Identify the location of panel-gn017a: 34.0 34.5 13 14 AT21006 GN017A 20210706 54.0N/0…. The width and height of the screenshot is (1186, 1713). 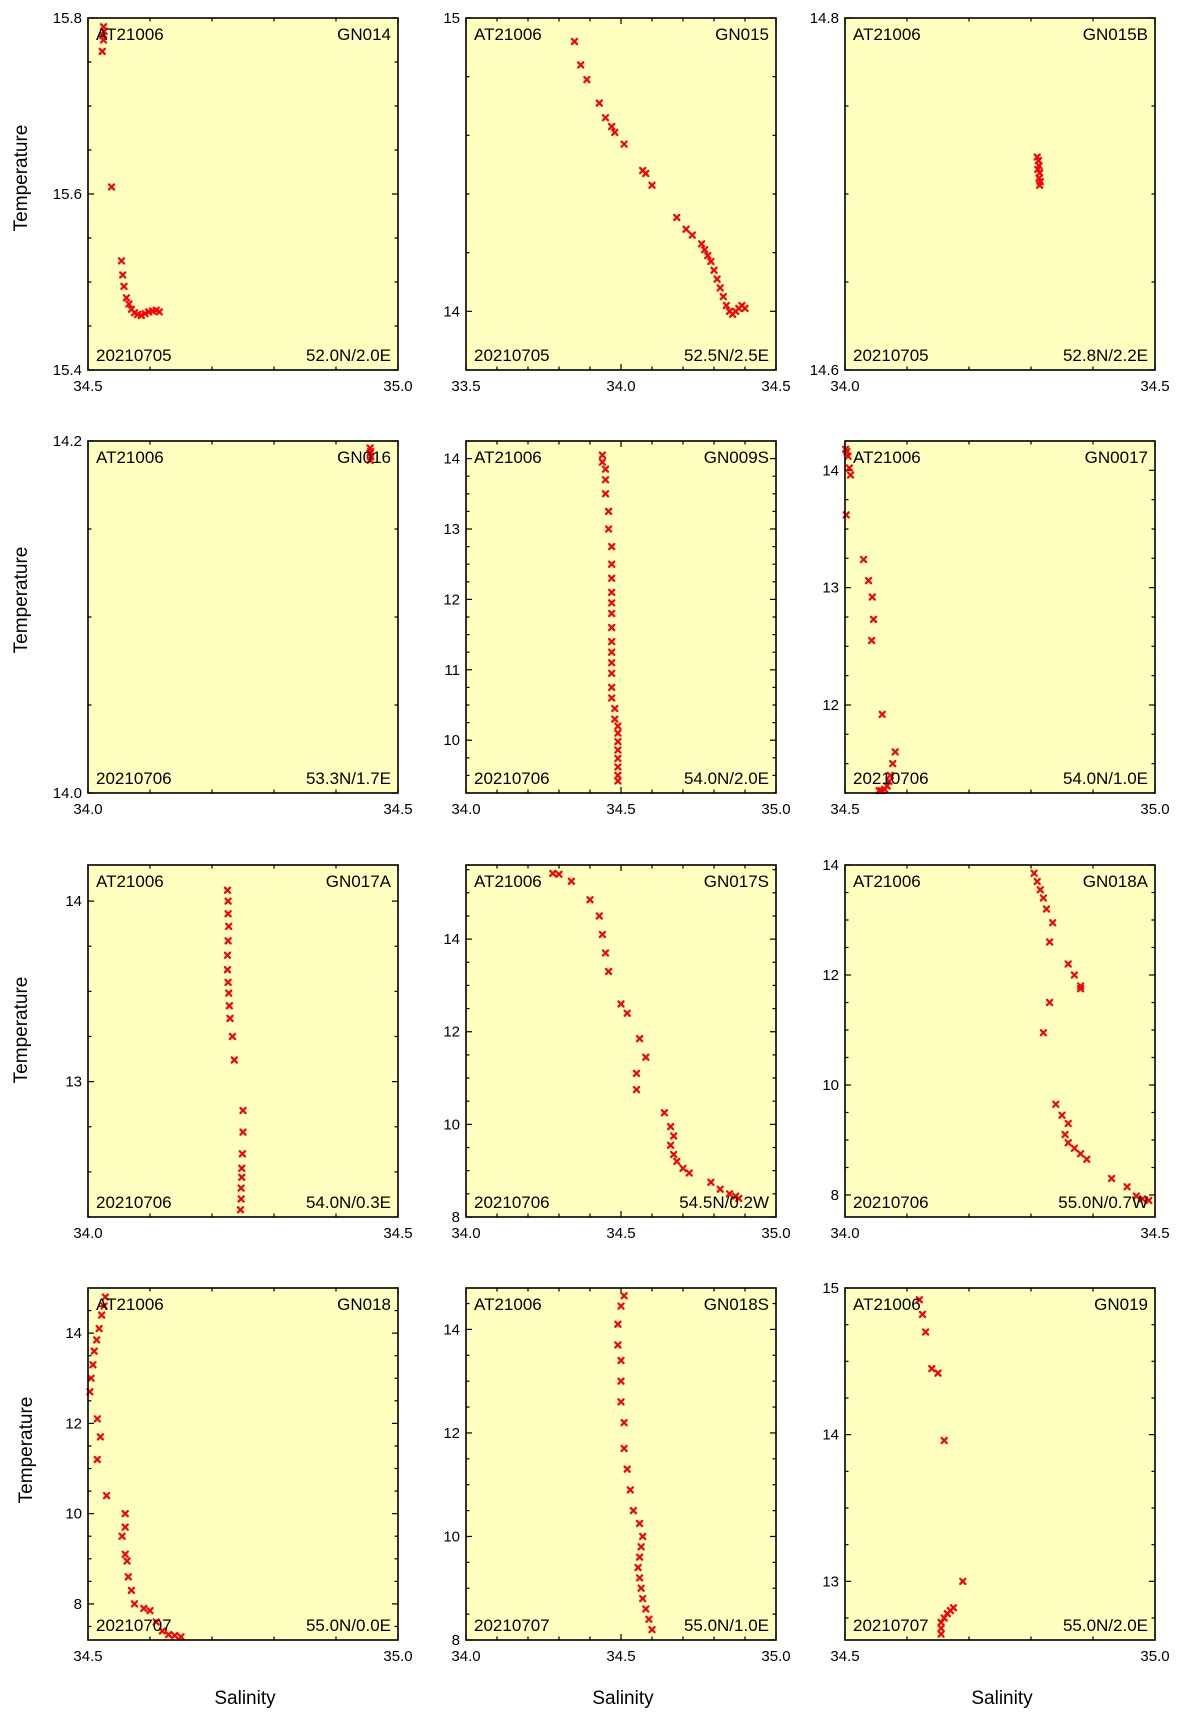
(239, 1053).